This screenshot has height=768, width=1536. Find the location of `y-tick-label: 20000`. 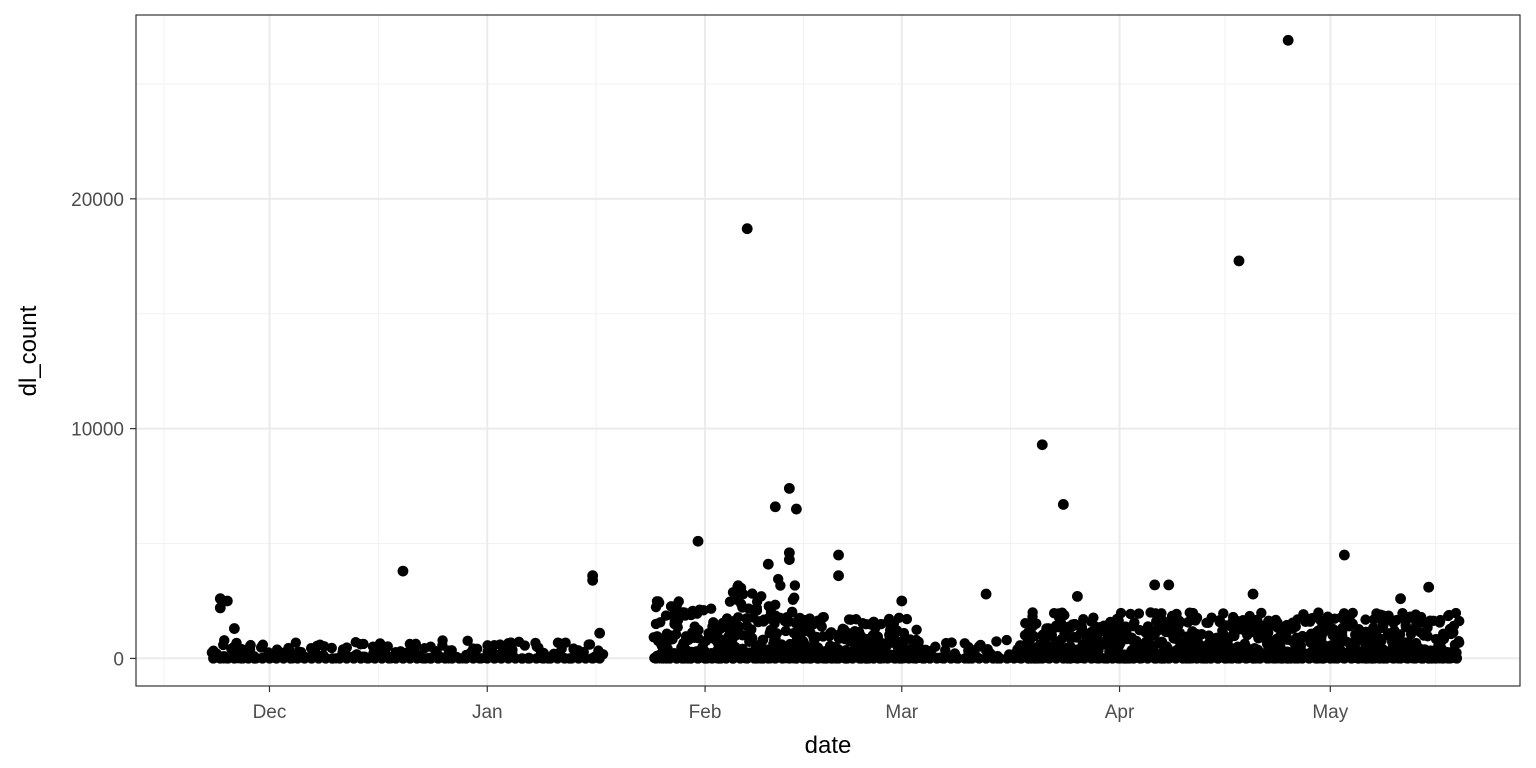

y-tick-label: 20000 is located at coordinates (97, 200).